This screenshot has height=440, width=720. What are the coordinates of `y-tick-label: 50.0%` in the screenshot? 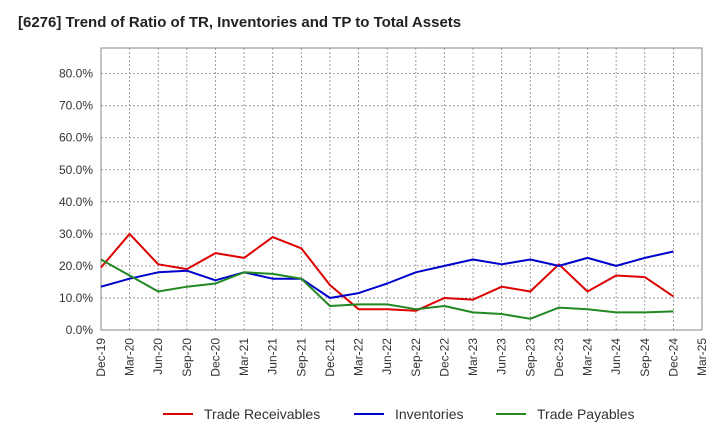 It's located at (76, 170).